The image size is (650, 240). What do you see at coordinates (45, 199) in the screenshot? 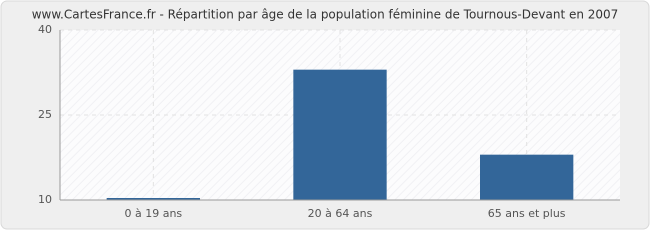
I see `y-tick-label: 10` at bounding box center [45, 199].